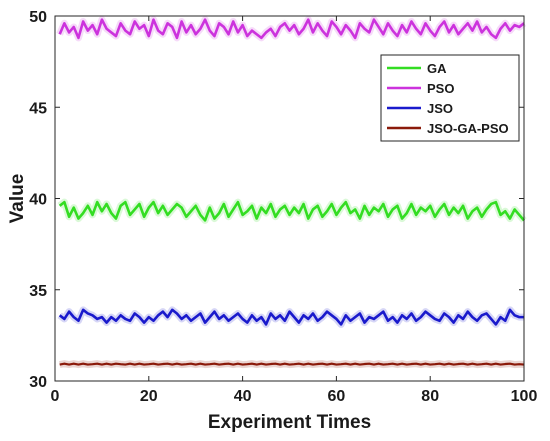 Image resolution: width=550 pixels, height=441 pixels. What do you see at coordinates (38, 291) in the screenshot?
I see `y-tick-label: 35` at bounding box center [38, 291].